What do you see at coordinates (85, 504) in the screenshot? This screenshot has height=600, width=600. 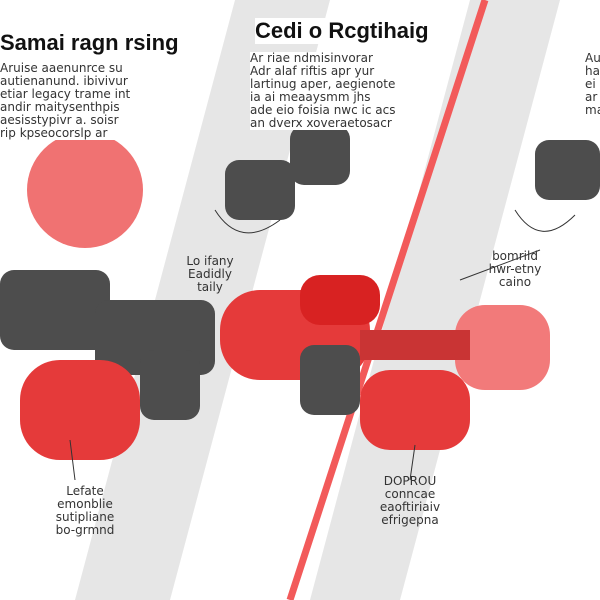 I see `label-line: emonblie` at bounding box center [85, 504].